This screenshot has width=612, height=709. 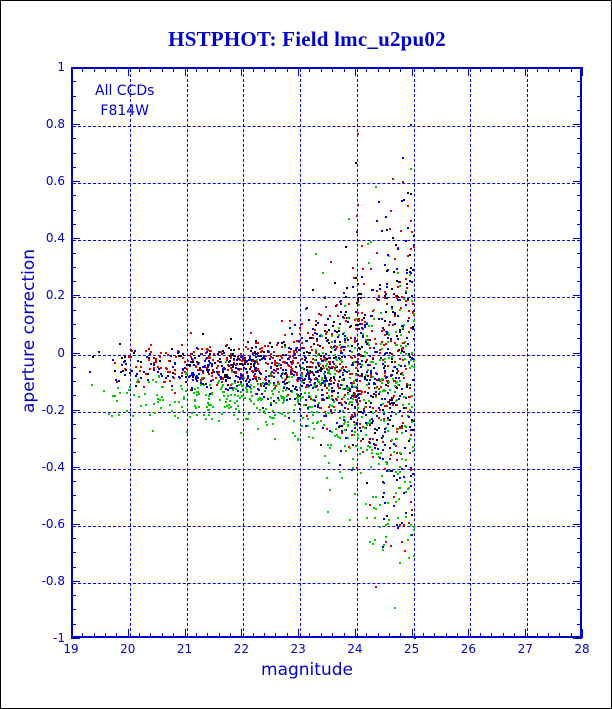 What do you see at coordinates (582, 649) in the screenshot?
I see `x-tick-label: 28` at bounding box center [582, 649].